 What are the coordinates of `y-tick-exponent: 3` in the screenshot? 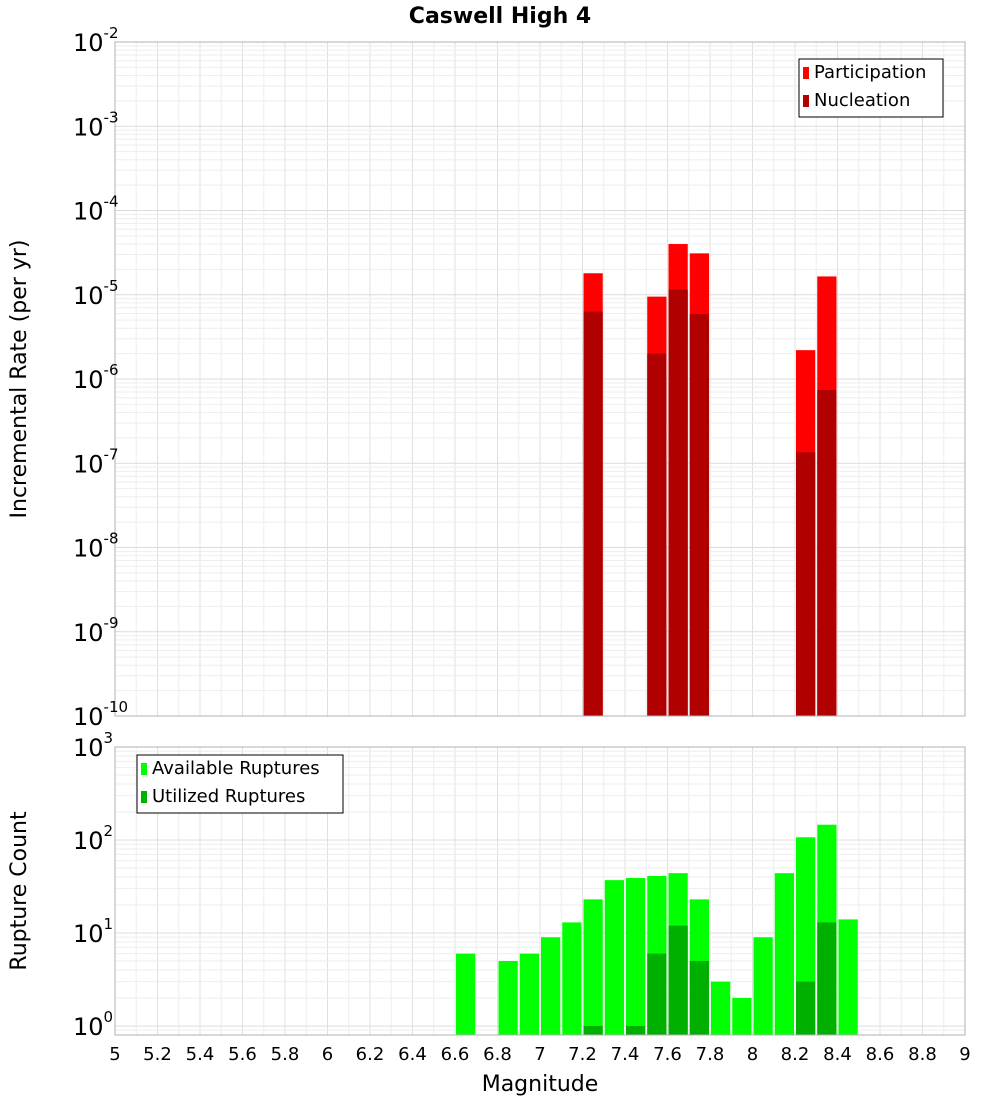 It's located at (109, 738).